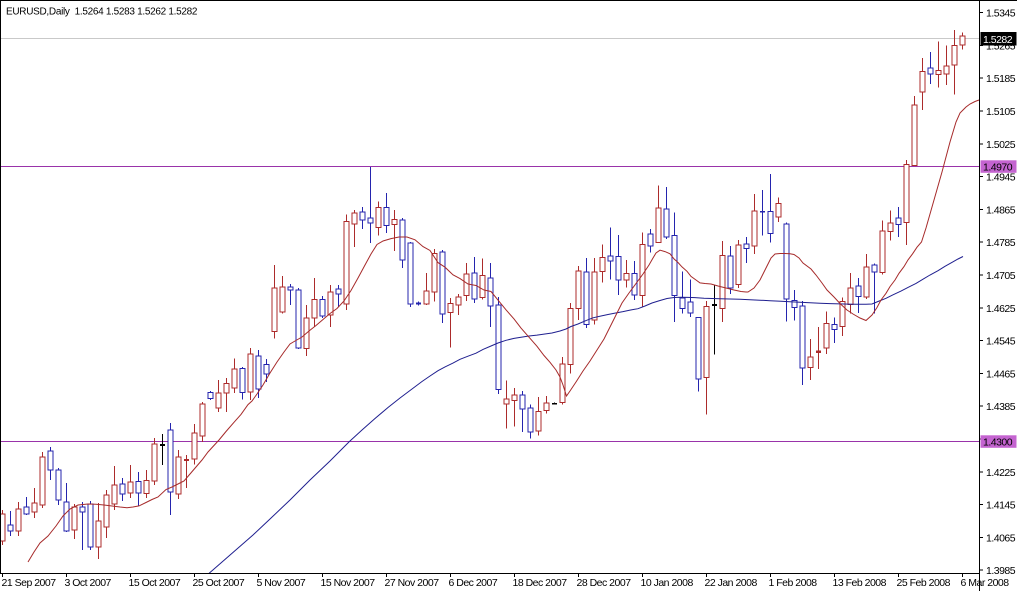 This screenshot has width=1017, height=596. Describe the element at coordinates (1001, 374) in the screenshot. I see `svg-text: 1.4465` at that location.